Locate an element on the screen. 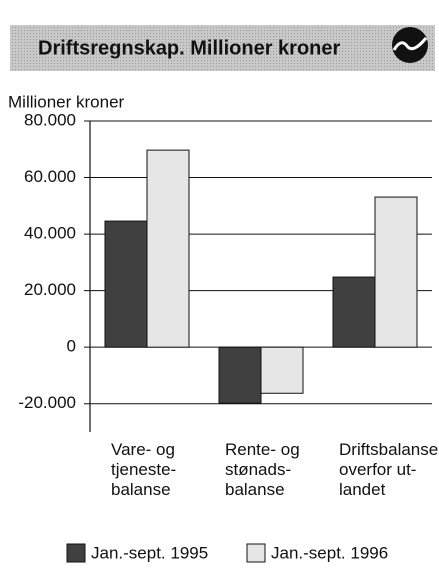 Image resolution: width=439 pixels, height=574 pixels. y-tick-label: 80.000 is located at coordinates (50, 119).